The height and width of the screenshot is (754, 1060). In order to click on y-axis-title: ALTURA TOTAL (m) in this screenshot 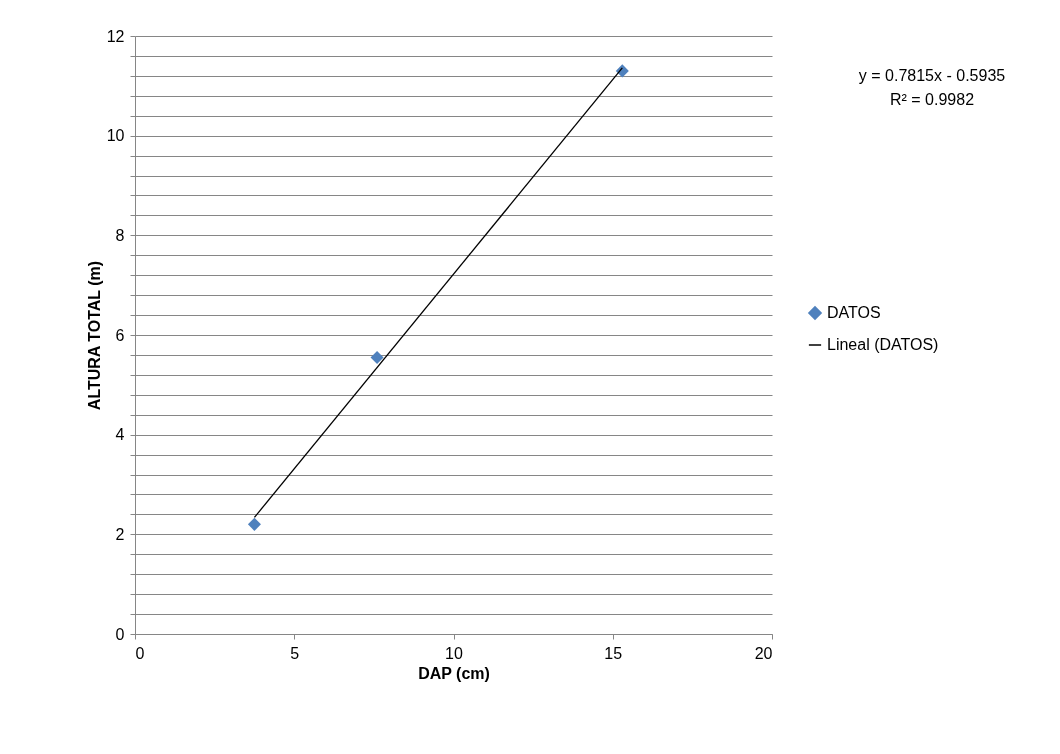, I will do `click(94, 335)`.